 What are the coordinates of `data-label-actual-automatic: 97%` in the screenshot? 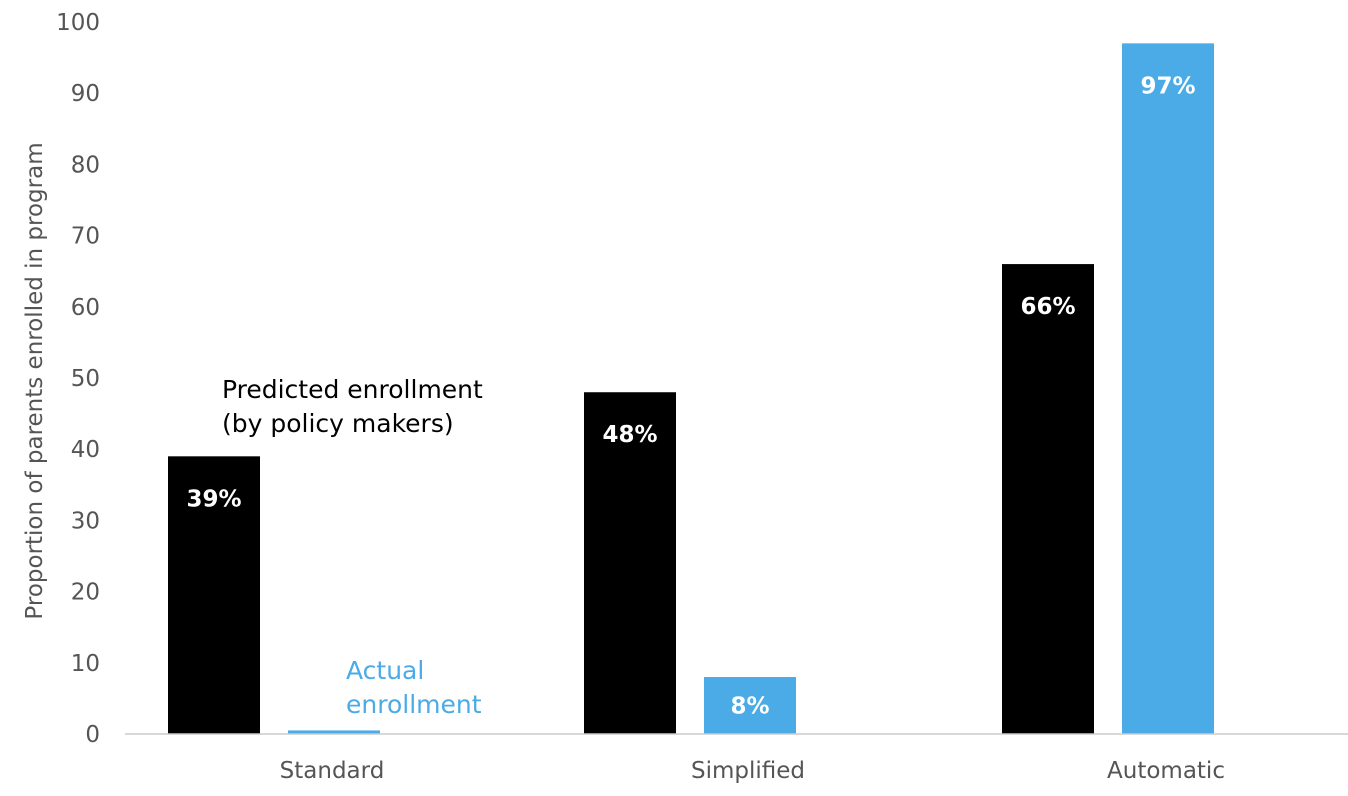 It's located at (1167, 86).